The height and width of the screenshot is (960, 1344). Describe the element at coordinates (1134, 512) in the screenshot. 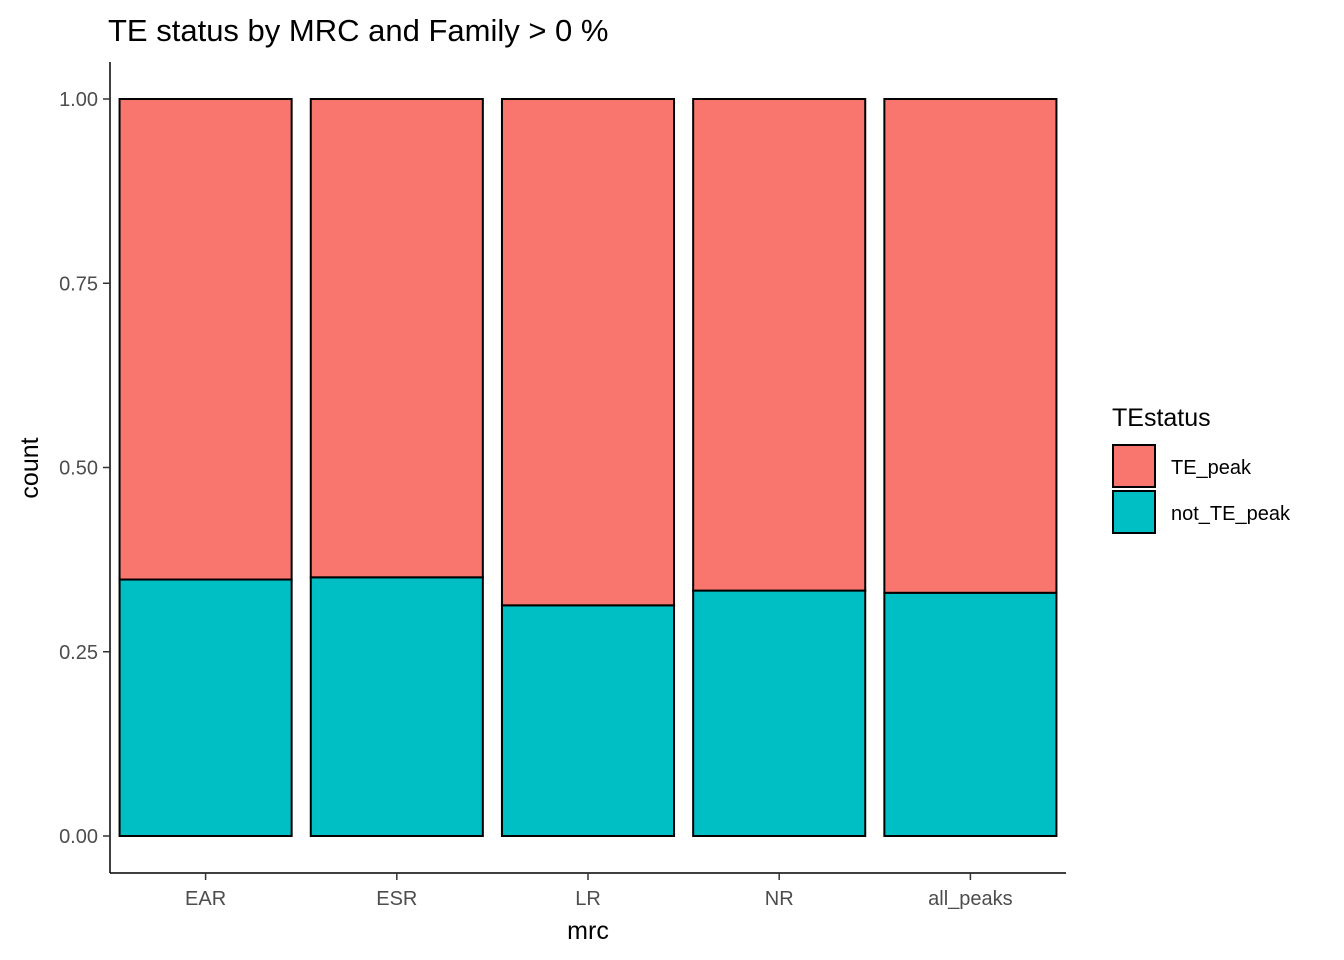

I see `legend-swatch-not_TE_peak` at that location.